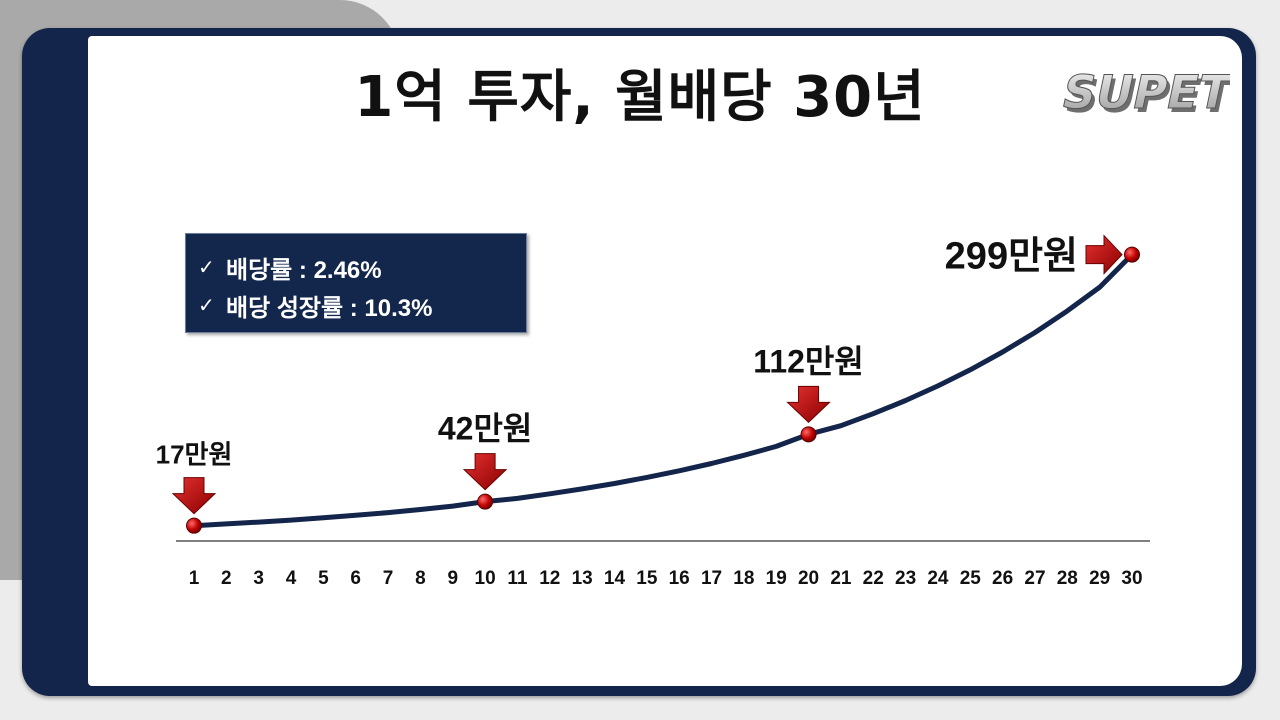 Image resolution: width=1280 pixels, height=720 pixels. What do you see at coordinates (1067, 578) in the screenshot?
I see `x-tick-label: 28` at bounding box center [1067, 578].